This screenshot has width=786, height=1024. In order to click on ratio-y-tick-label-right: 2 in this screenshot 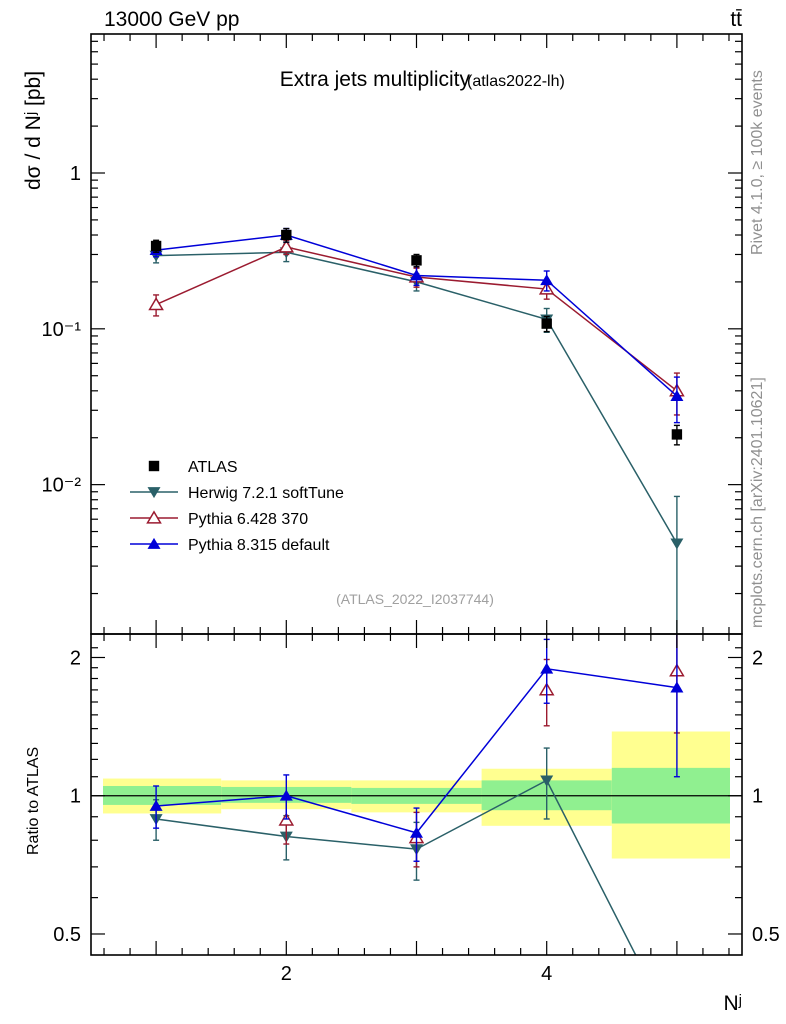, I will do `click(757, 658)`.